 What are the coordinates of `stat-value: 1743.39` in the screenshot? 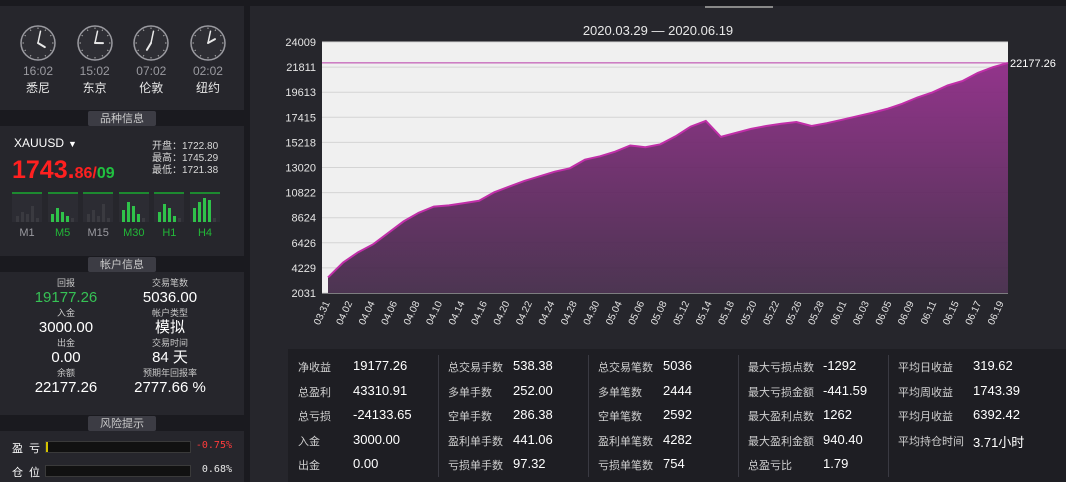 It's located at (996, 390).